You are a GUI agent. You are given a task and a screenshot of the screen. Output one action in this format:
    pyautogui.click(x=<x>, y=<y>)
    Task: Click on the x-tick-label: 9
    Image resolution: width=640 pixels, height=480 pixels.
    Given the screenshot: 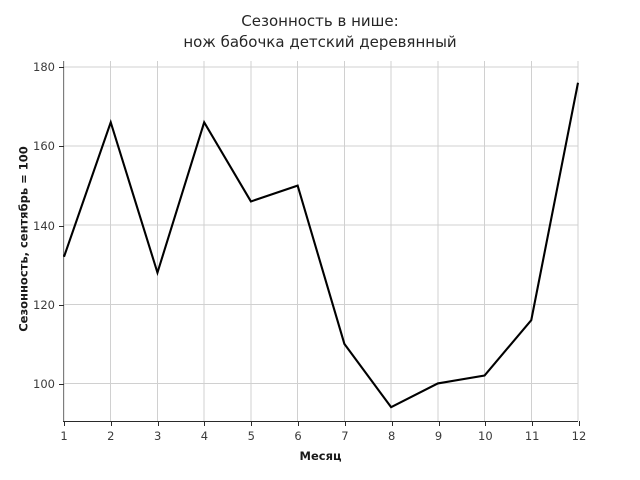 What is the action you would take?
    pyautogui.click(x=438, y=436)
    